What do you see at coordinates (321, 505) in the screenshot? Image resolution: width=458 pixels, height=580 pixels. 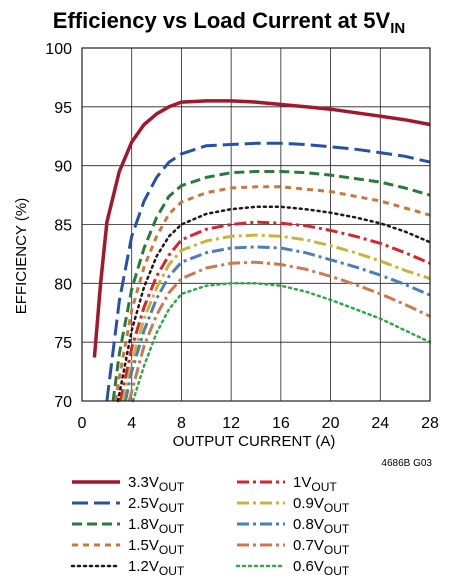 I see `legend-label: 0.9VOUT` at bounding box center [321, 505].